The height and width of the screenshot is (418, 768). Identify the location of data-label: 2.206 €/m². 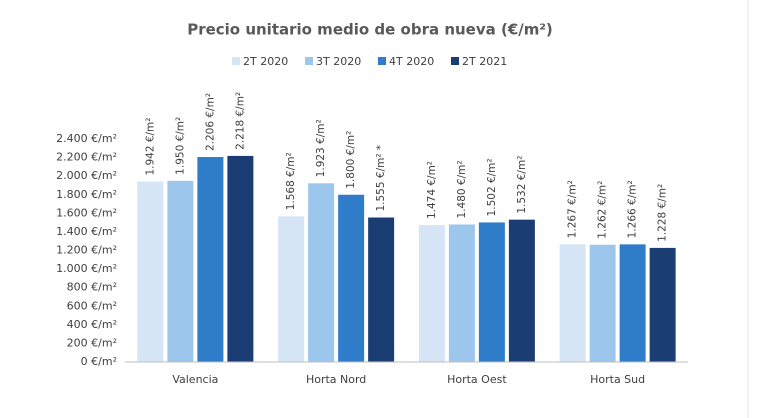
(210, 122).